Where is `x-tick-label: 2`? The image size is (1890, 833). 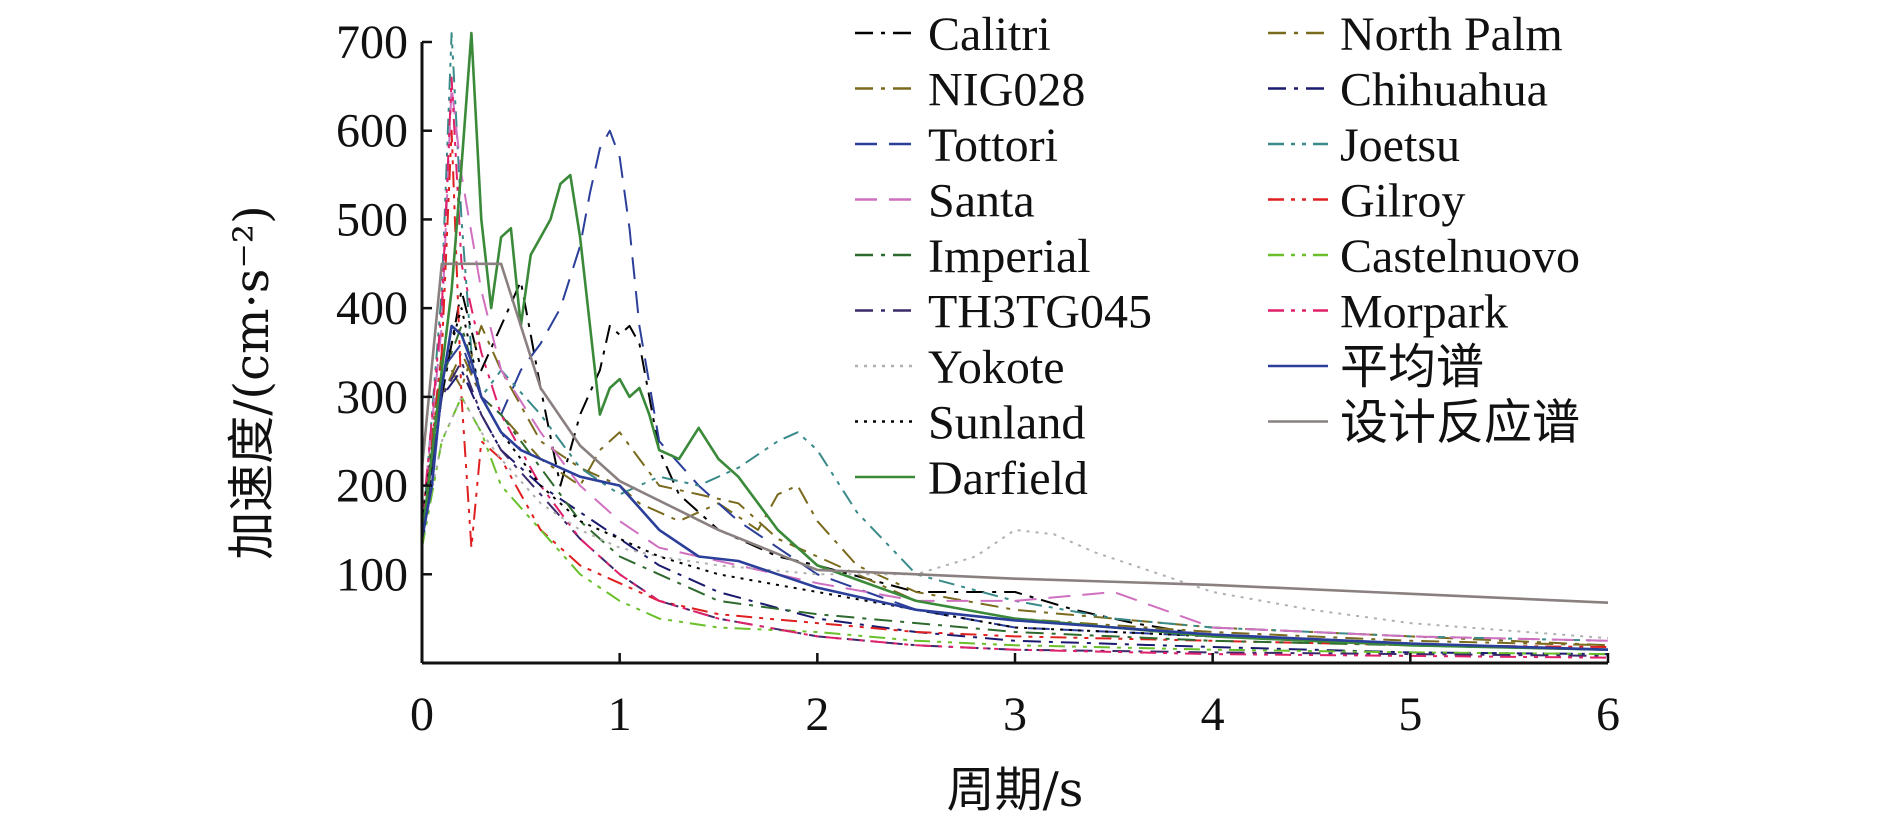
x-tick-label: 2 is located at coordinates (817, 714).